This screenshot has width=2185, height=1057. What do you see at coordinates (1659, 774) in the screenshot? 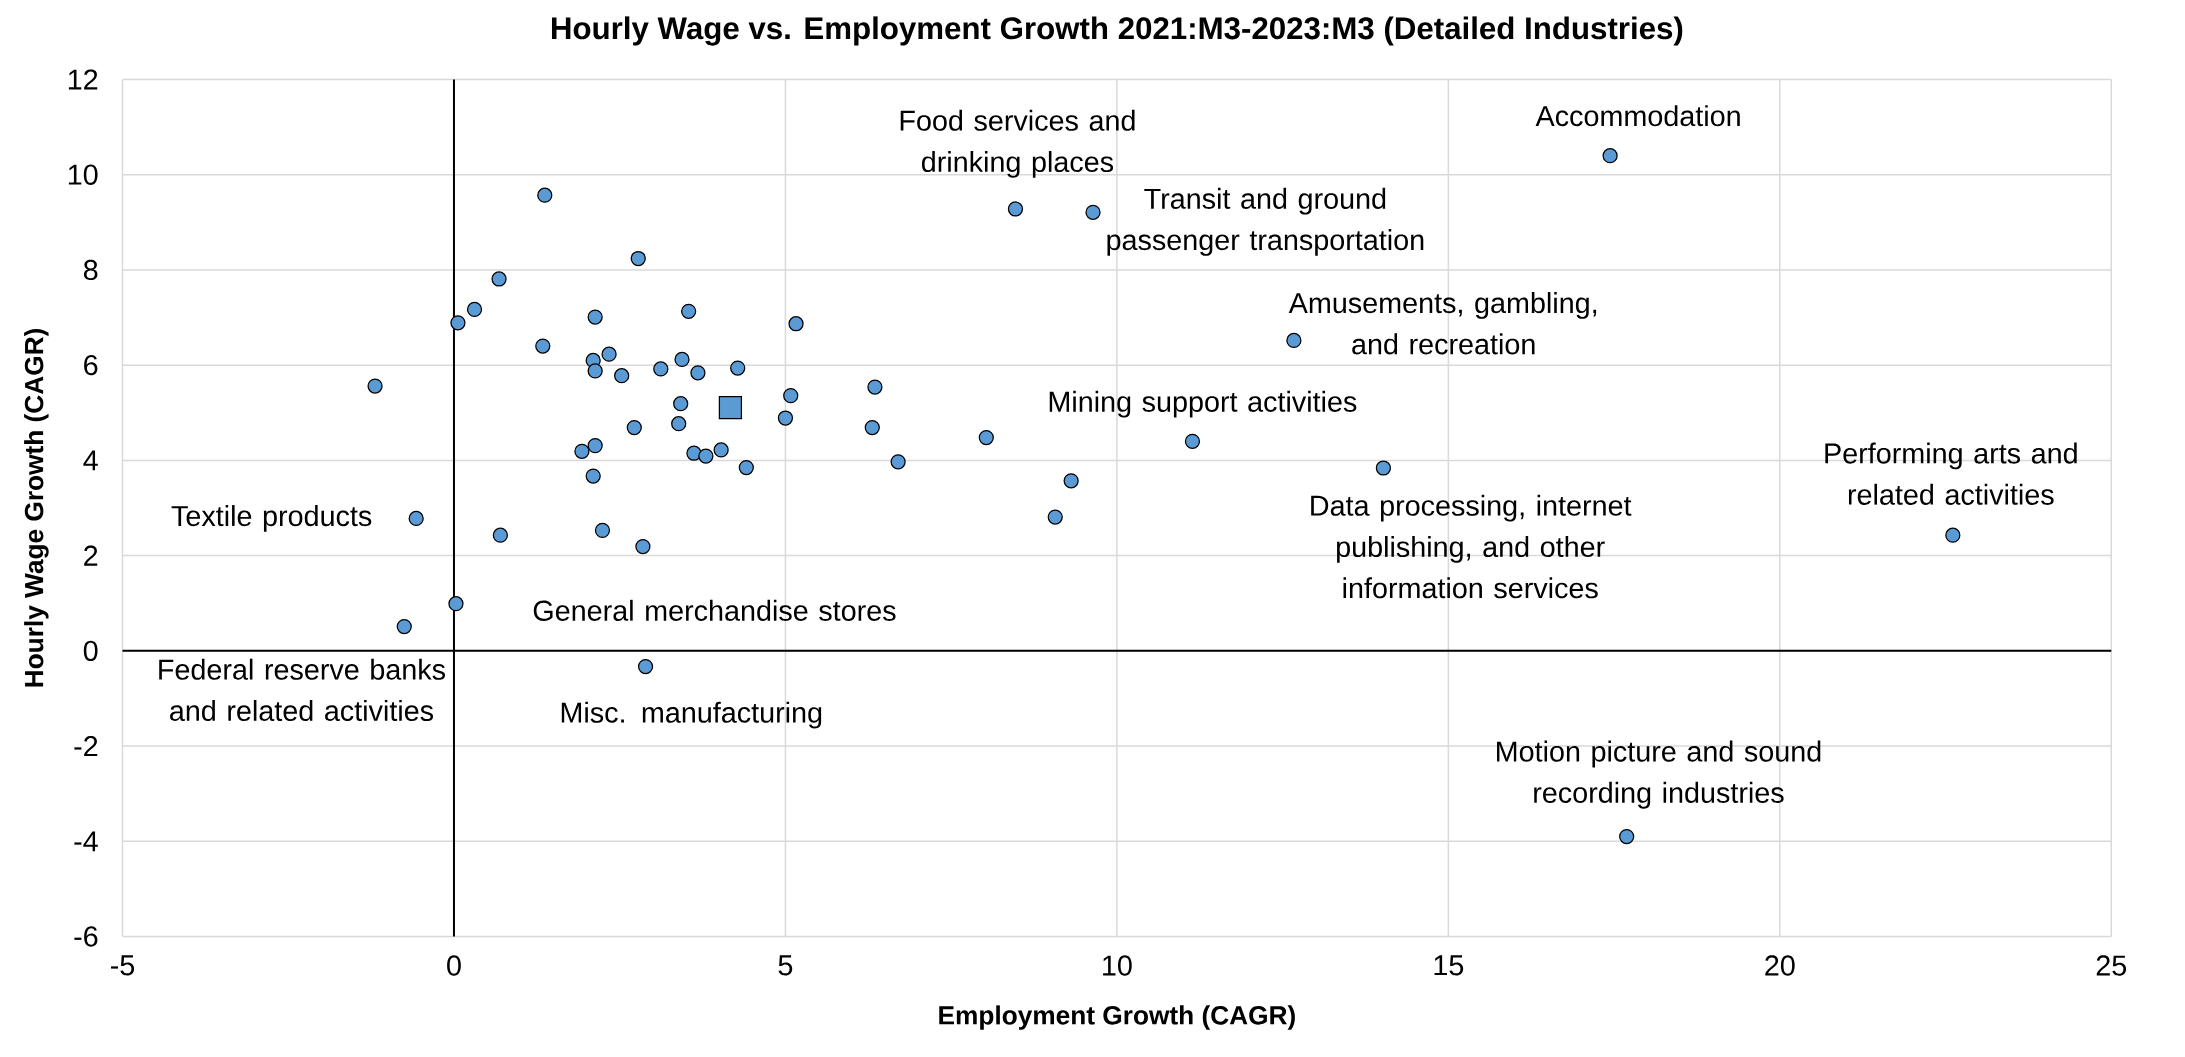
I see `annotation: Motion picture and sound recording industries` at bounding box center [1659, 774].